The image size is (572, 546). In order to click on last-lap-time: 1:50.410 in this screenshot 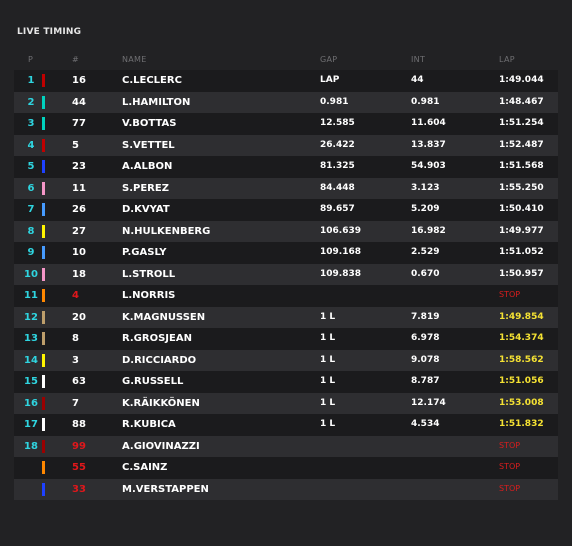, I will do `click(521, 209)`.